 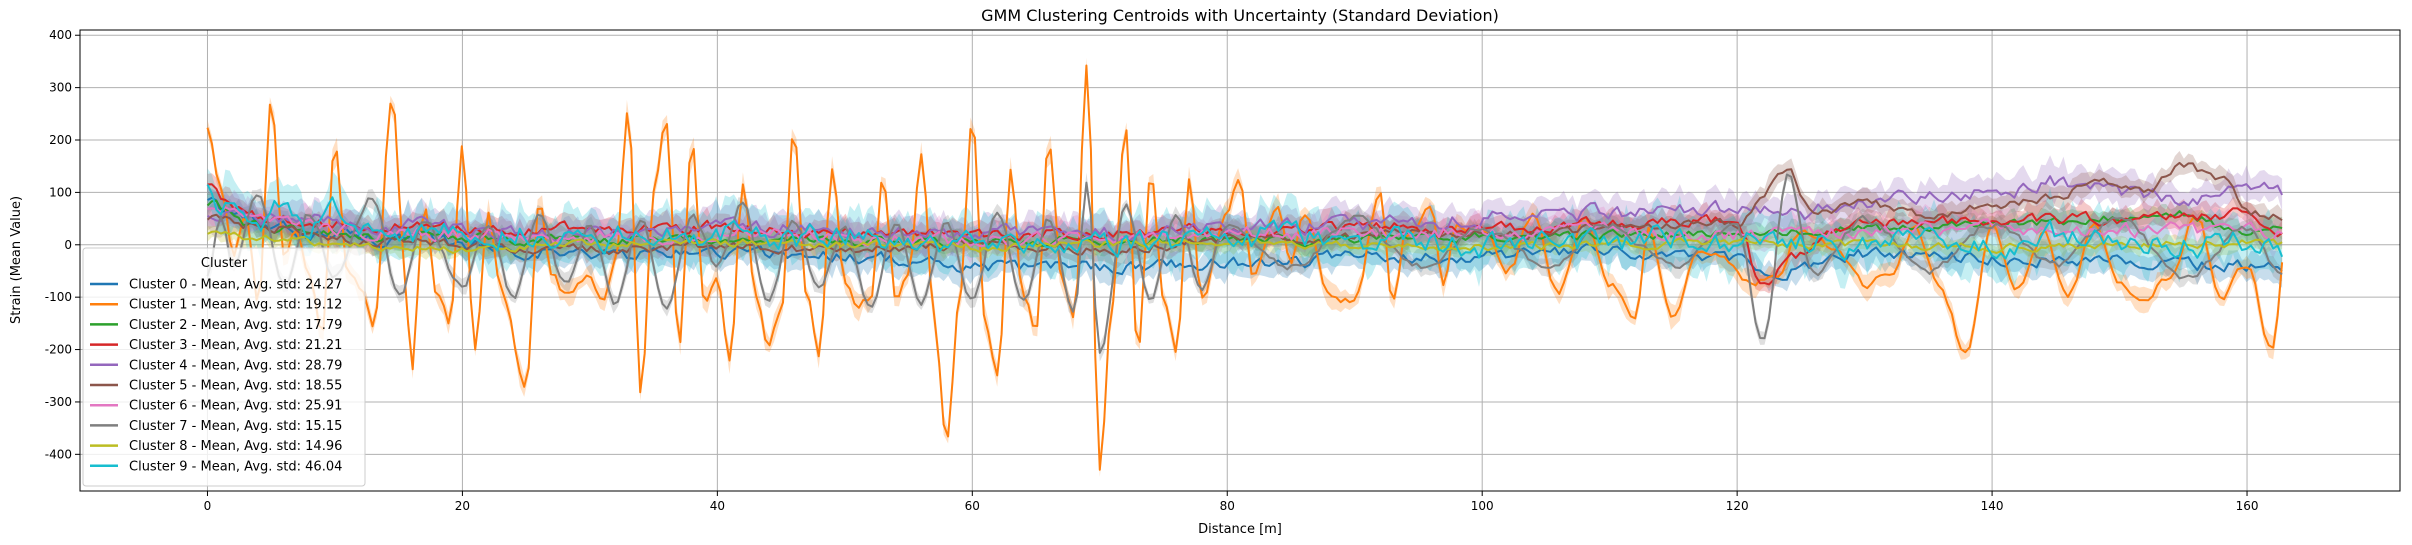 I want to click on x-tick-label: 40, so click(x=717, y=506).